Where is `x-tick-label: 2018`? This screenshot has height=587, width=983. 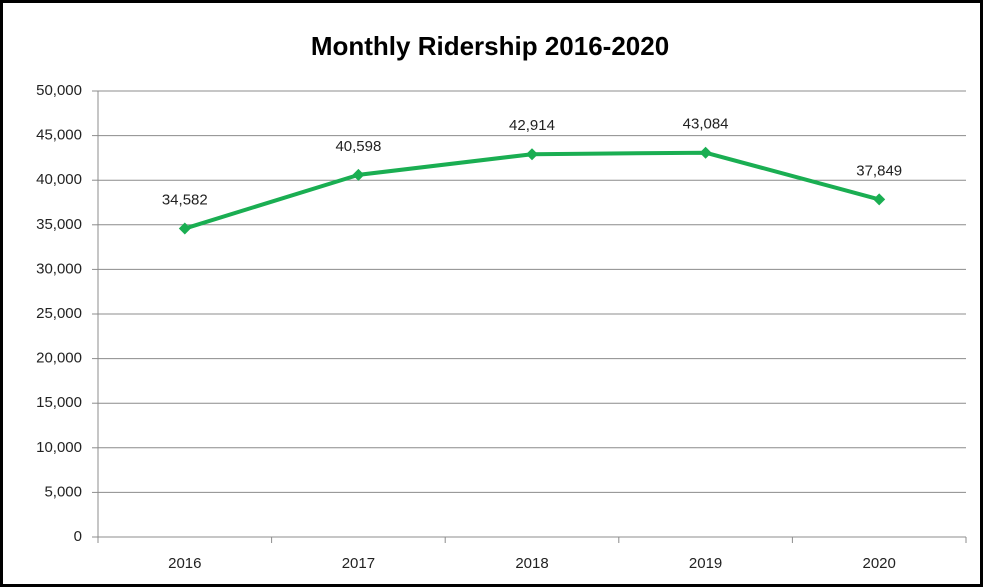 x-tick-label: 2018 is located at coordinates (531, 563).